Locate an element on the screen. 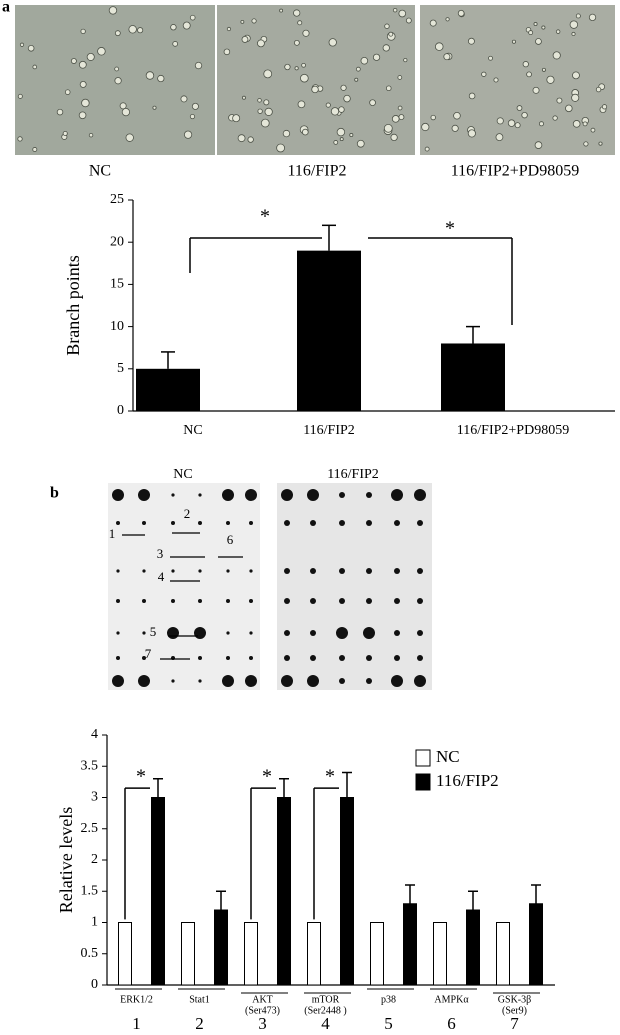 The image size is (620, 1035). x-tick-label: 116/FIP2+PD98059 is located at coordinates (513, 430).